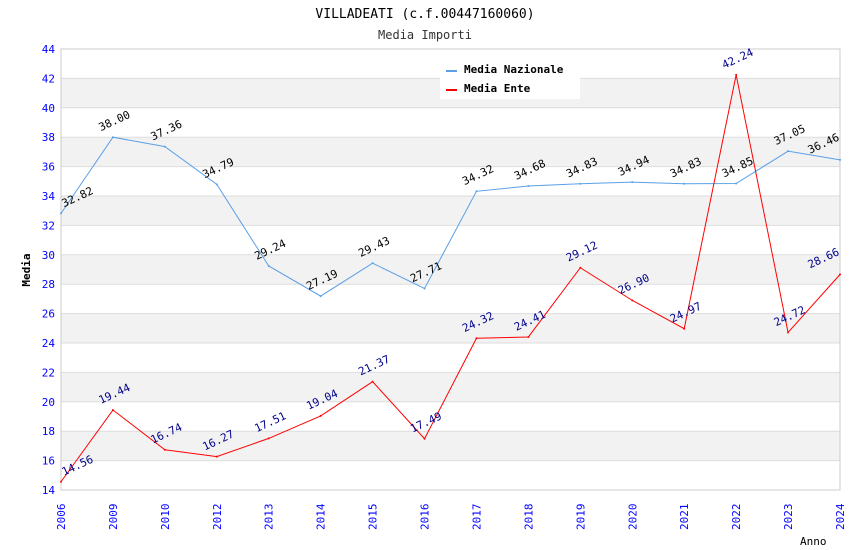  I want to click on y-tick-label: 26, so click(48, 314).